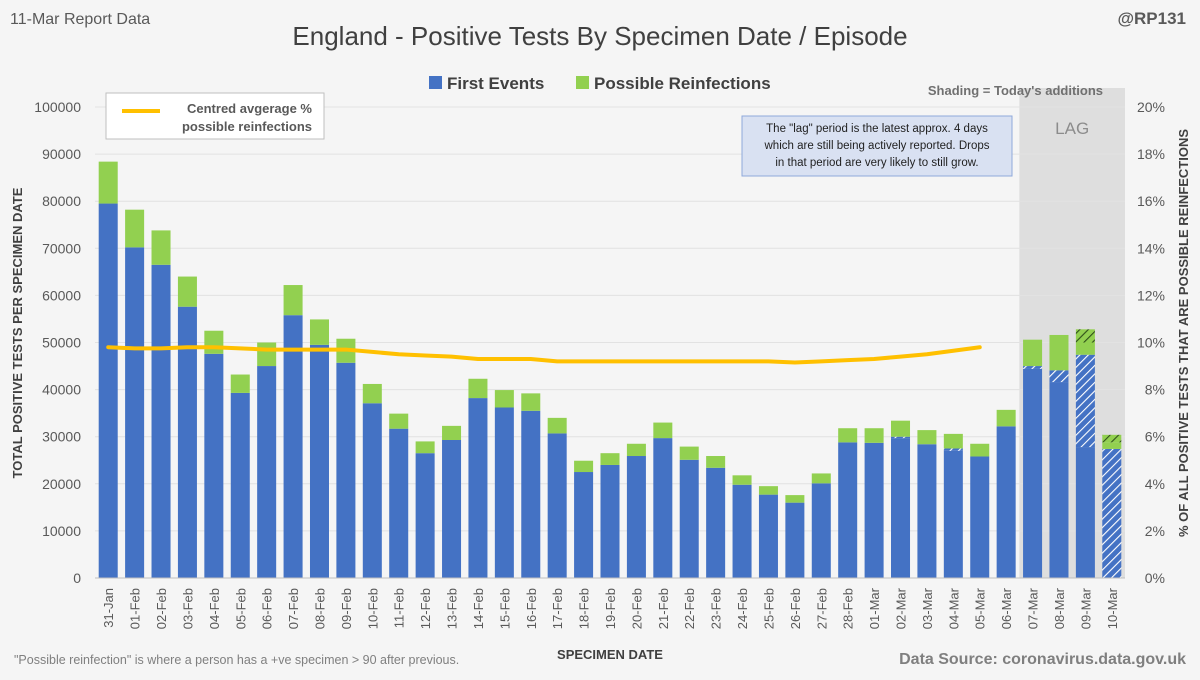  Describe the element at coordinates (1112, 608) in the screenshot. I see `x-tick-label: 10-Mar` at that location.